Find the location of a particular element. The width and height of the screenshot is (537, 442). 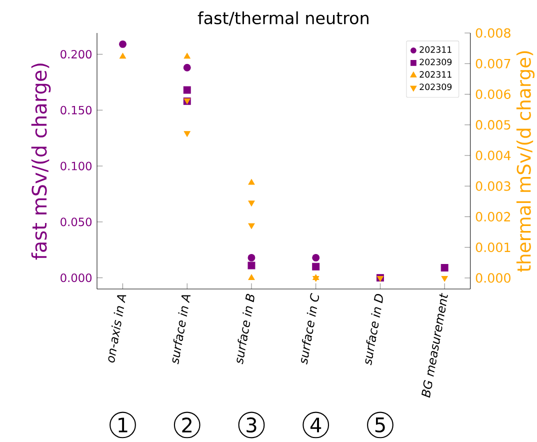

y-tick-label: 0.050 is located at coordinates (76, 222).